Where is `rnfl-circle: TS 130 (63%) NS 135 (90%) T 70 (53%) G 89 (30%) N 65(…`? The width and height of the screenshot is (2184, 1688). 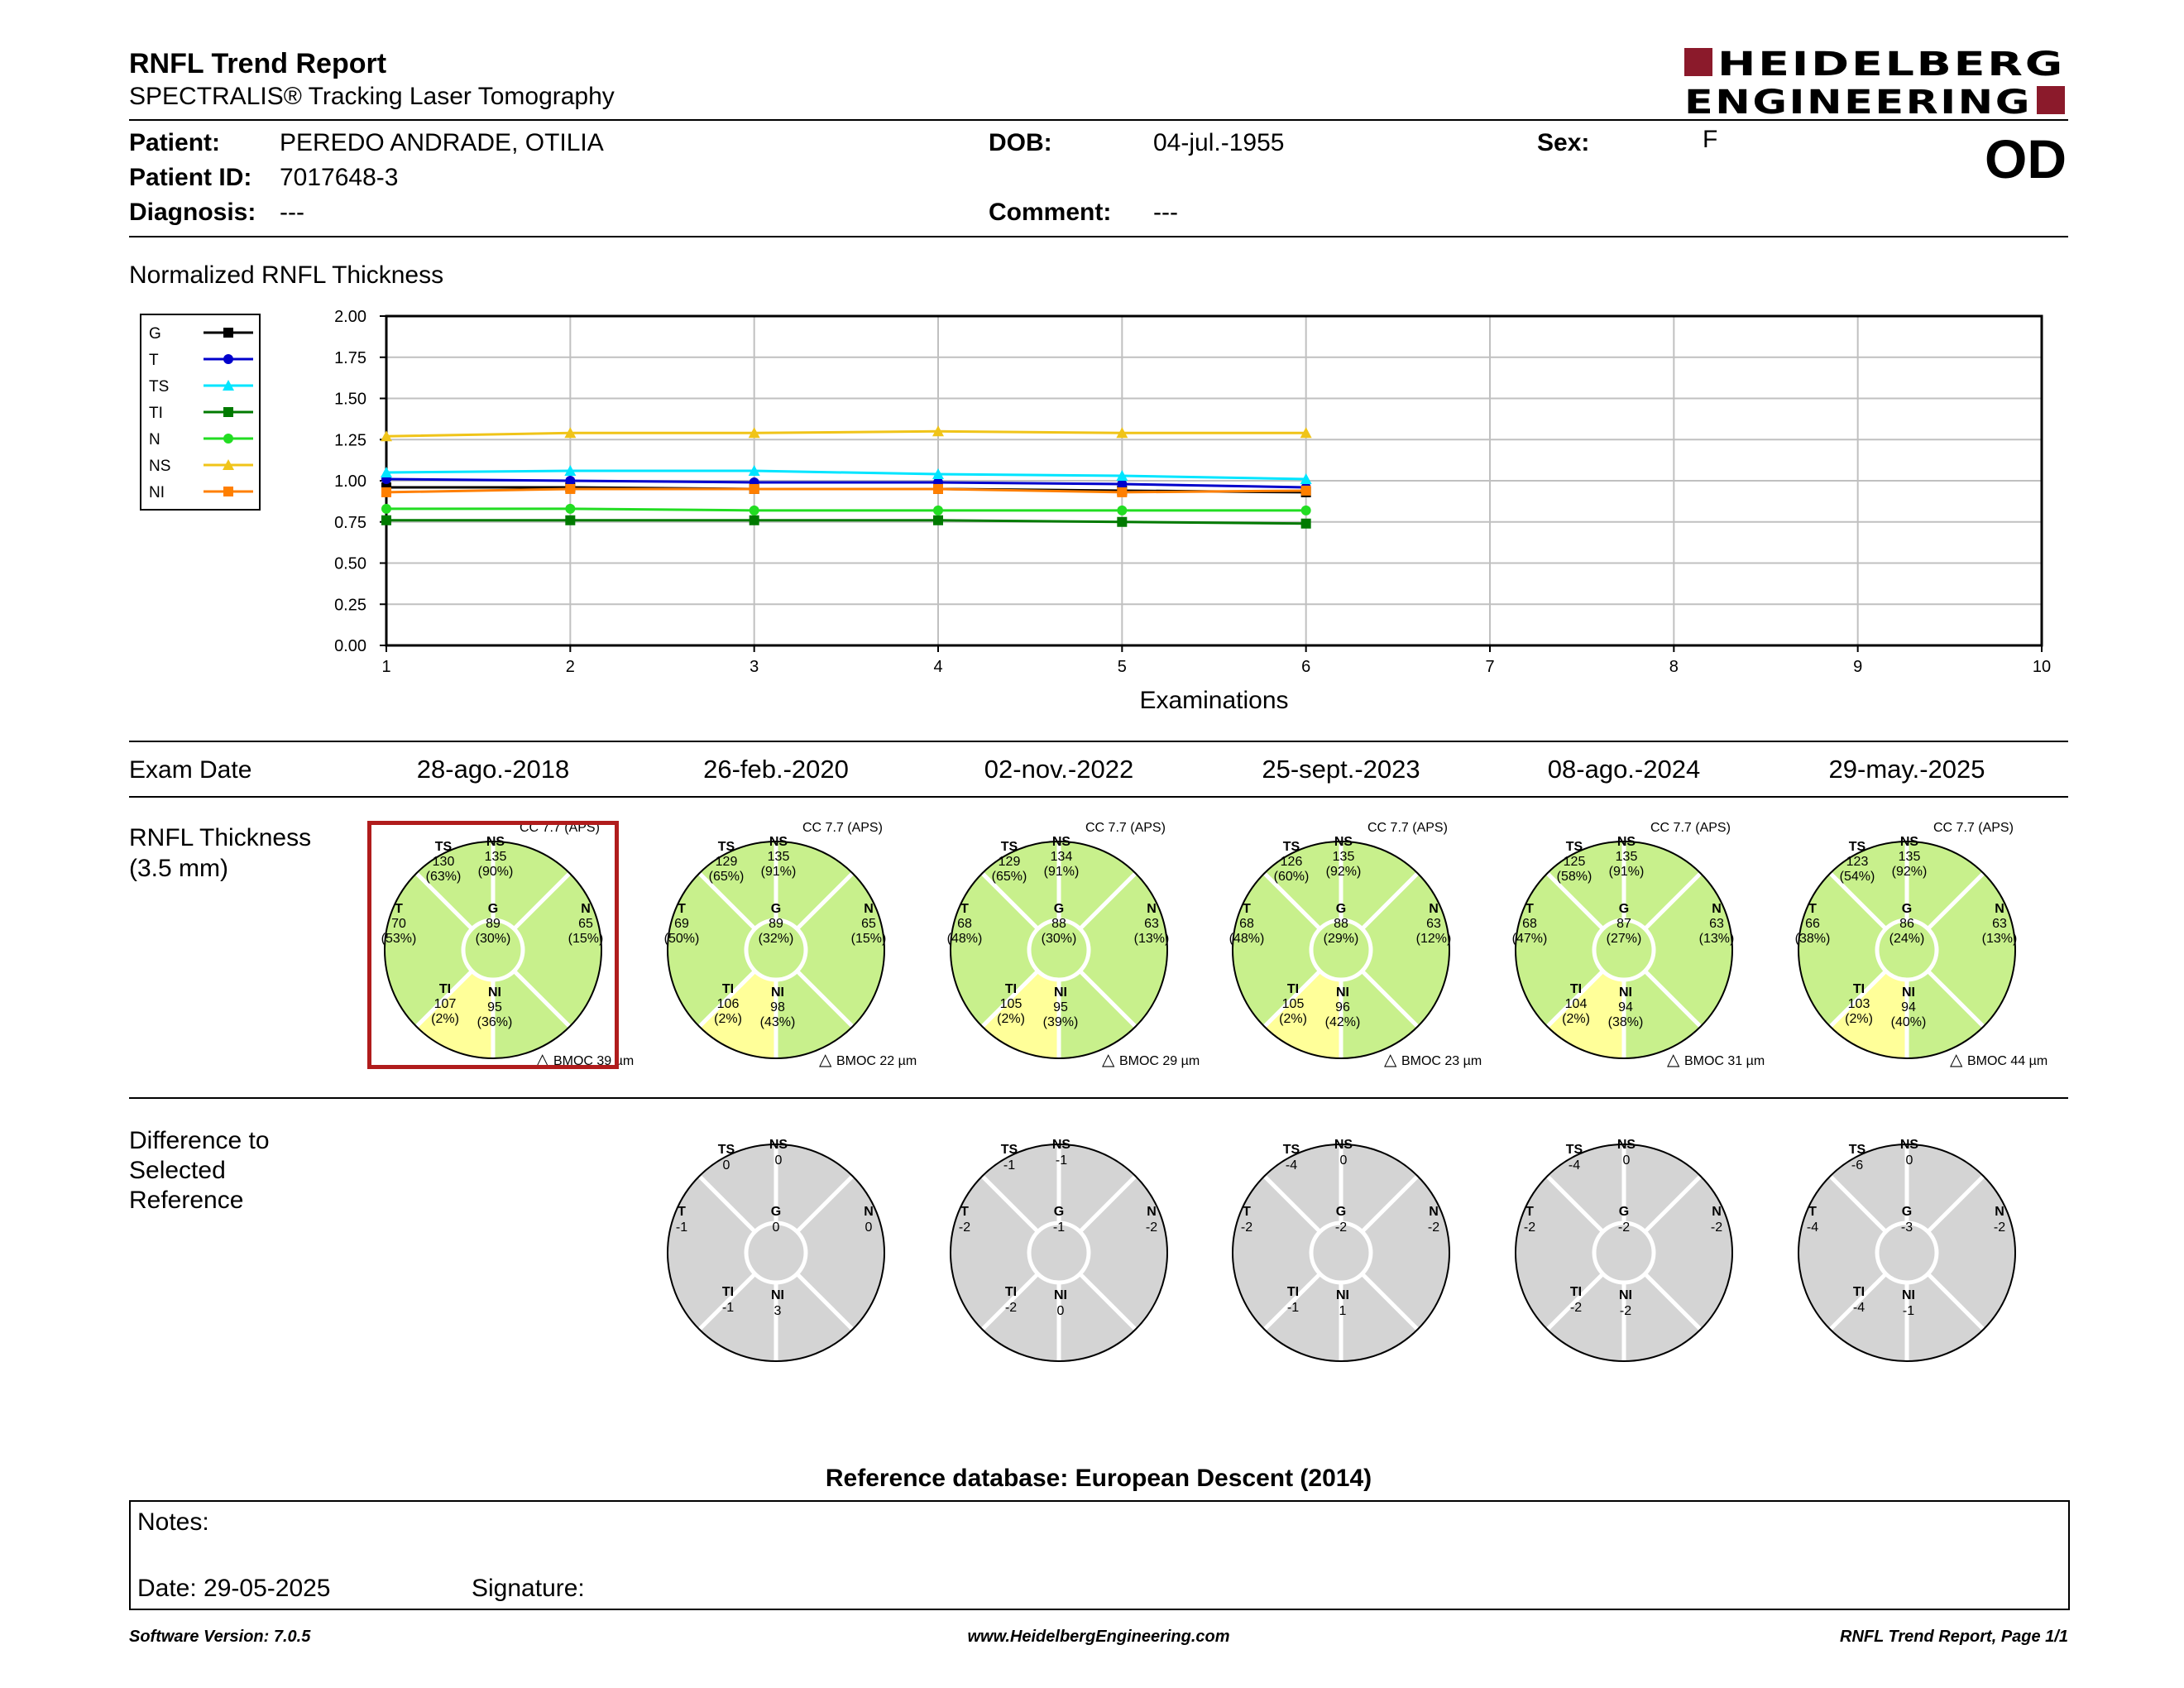 rnfl-circle: TS 130 (63%) NS 135 (90%) T 70 (53%) G 89 (30%) N 65(… is located at coordinates (493, 950).